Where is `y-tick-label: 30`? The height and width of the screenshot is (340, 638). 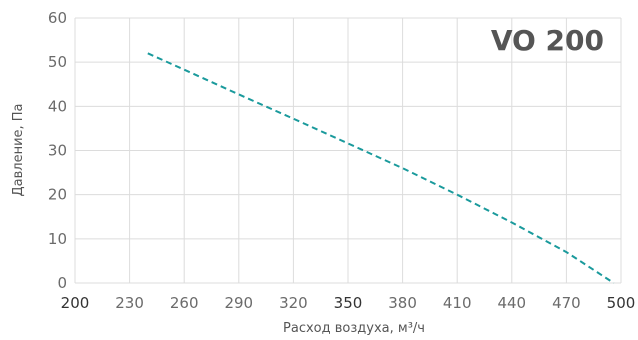 y-tick-label: 30 is located at coordinates (57, 151).